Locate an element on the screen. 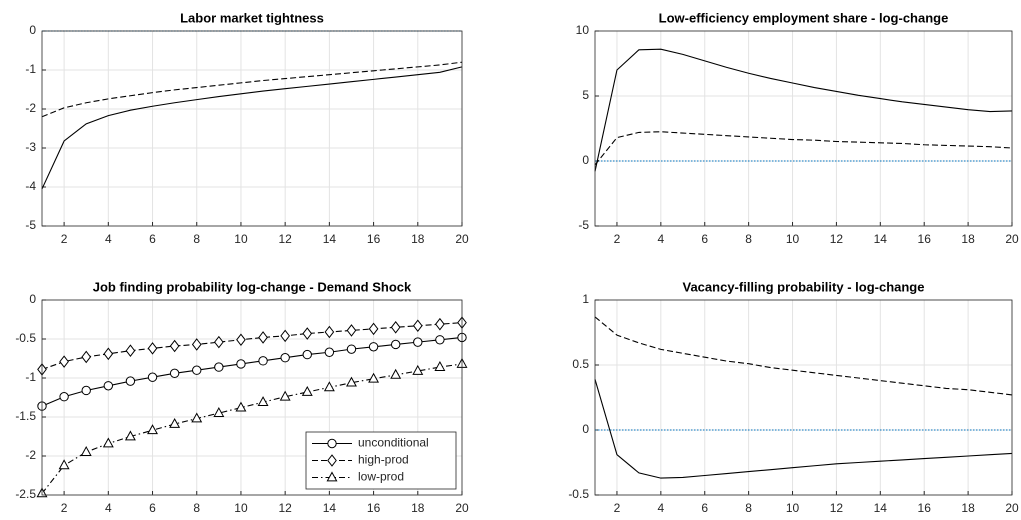 The height and width of the screenshot is (520, 1021). y-tick-label: 10 is located at coordinates (583, 30).